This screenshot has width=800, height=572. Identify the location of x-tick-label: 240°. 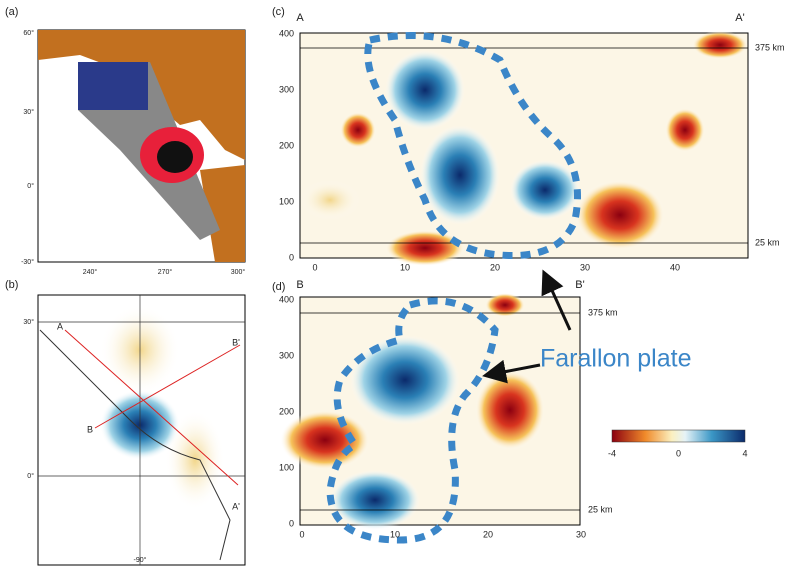
(90, 272).